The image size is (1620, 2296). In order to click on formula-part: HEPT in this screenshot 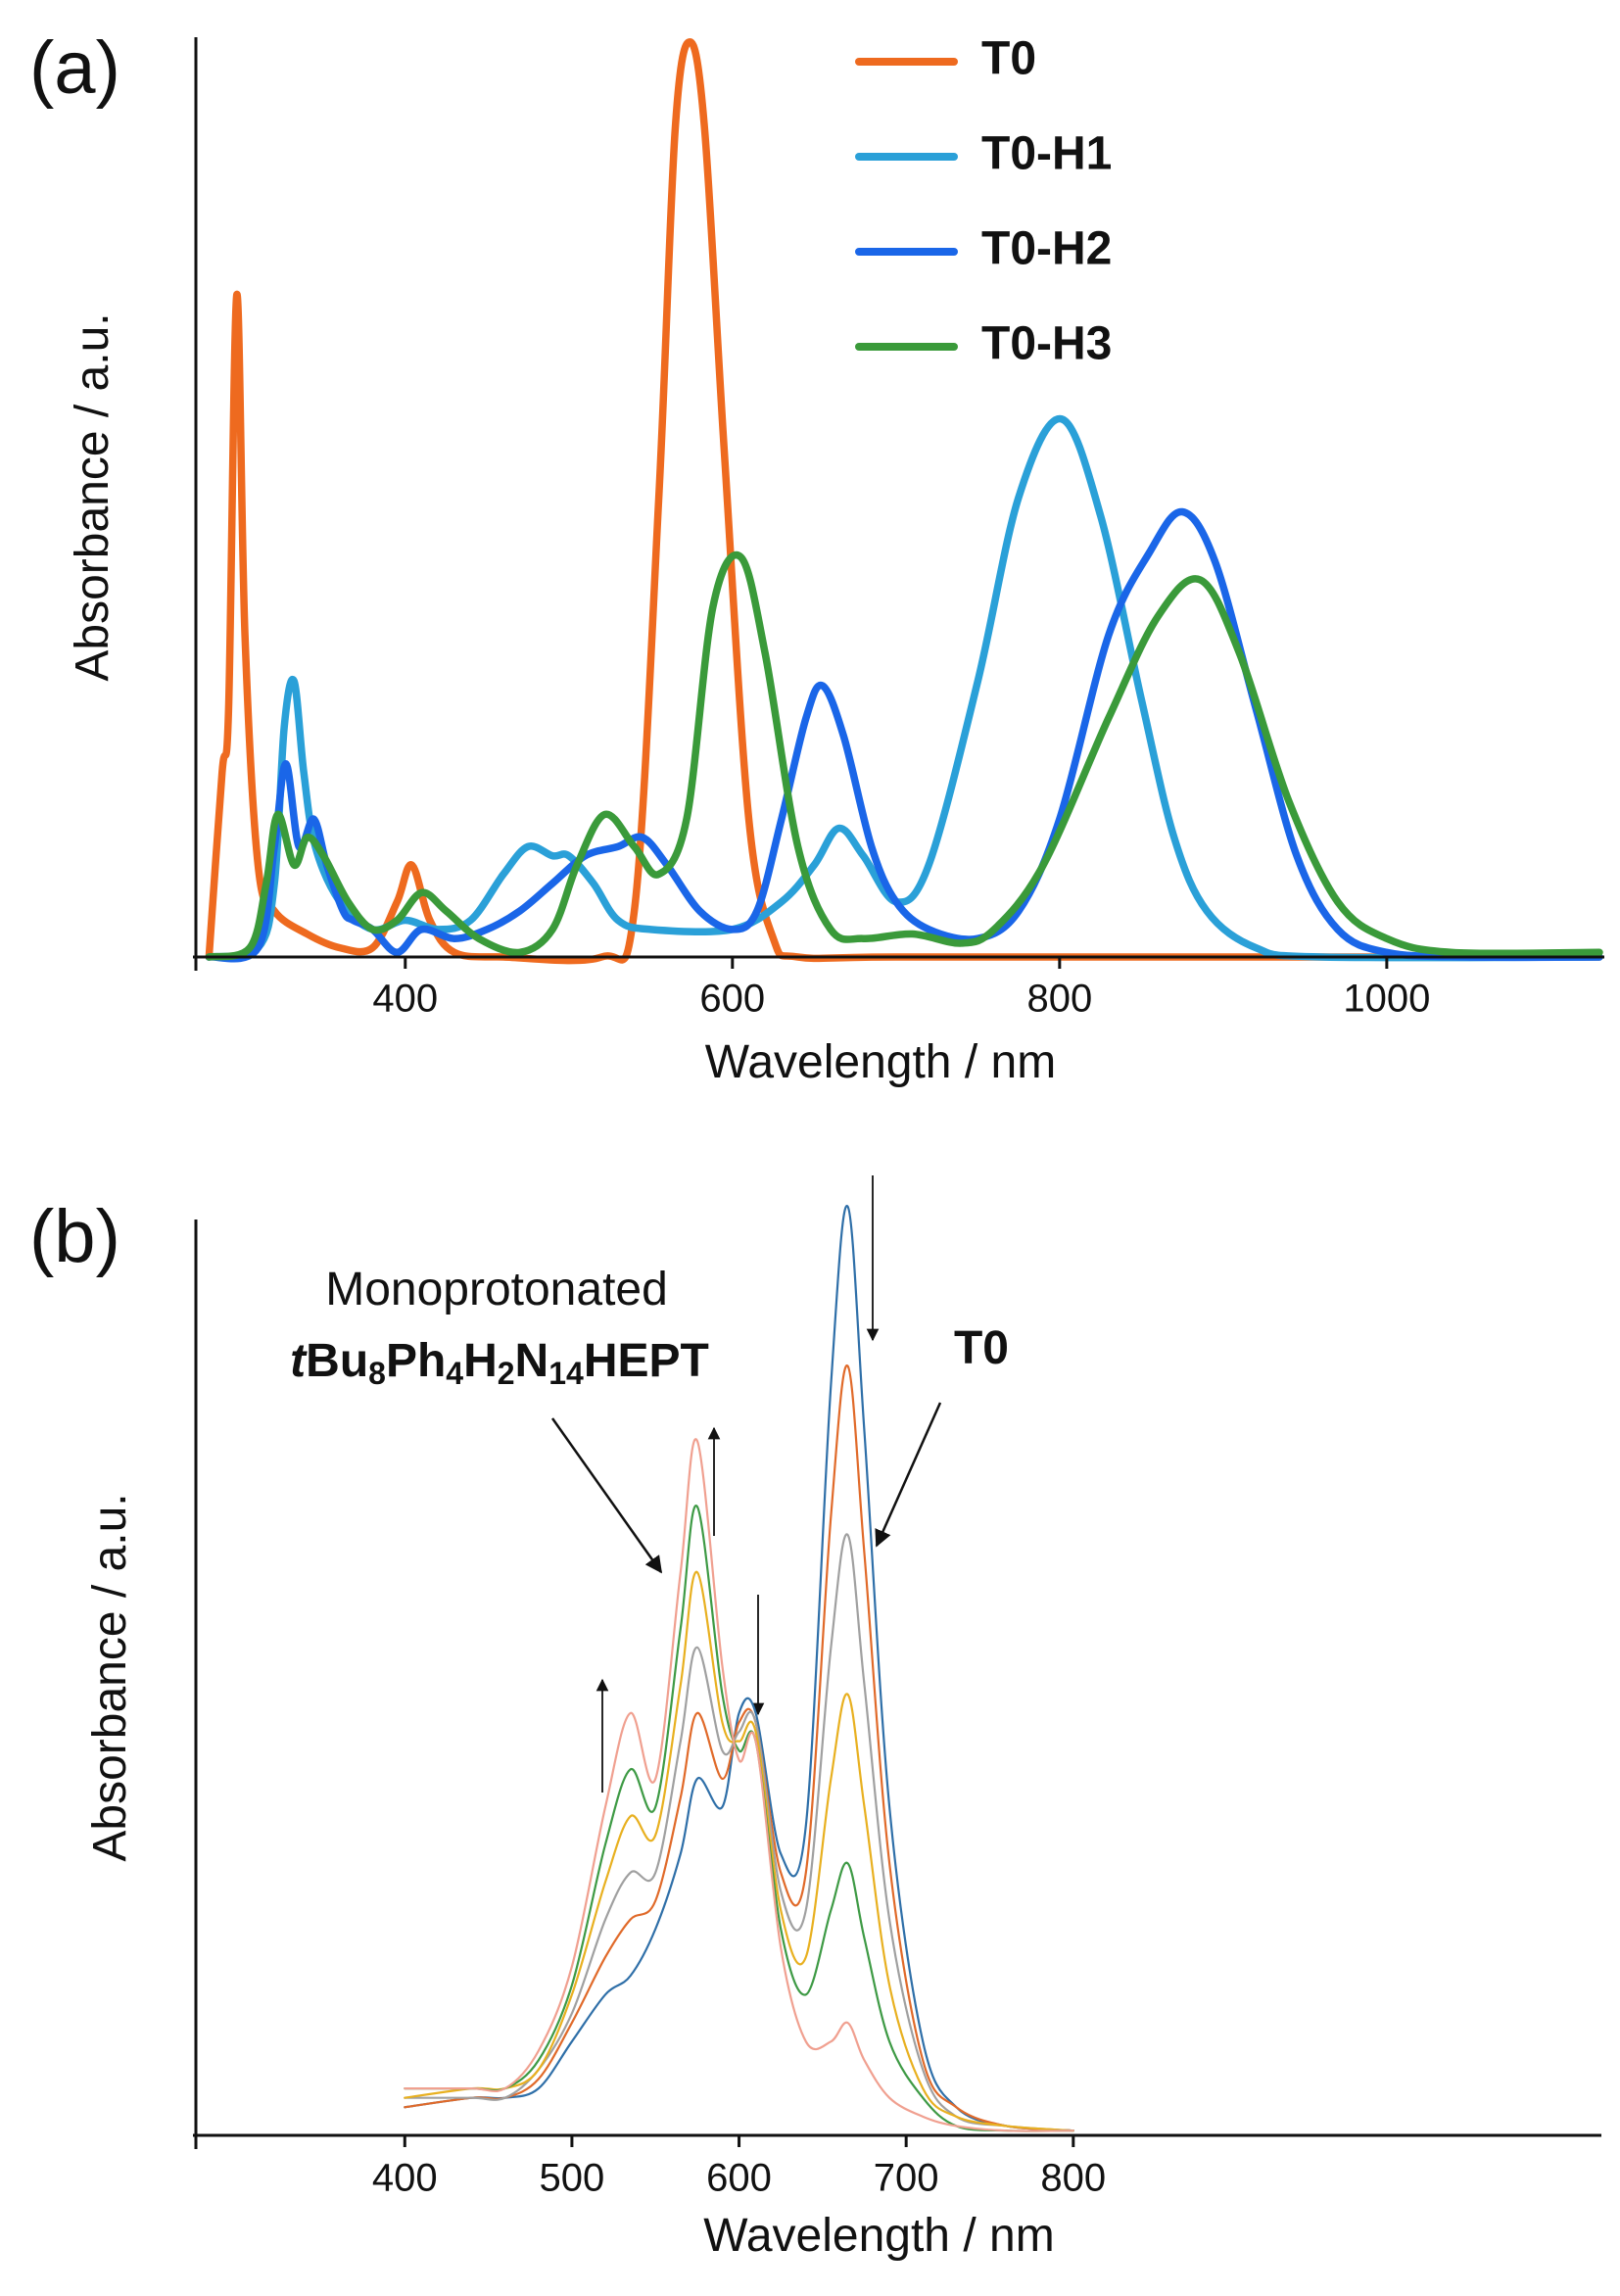, I will do `click(646, 1361)`.